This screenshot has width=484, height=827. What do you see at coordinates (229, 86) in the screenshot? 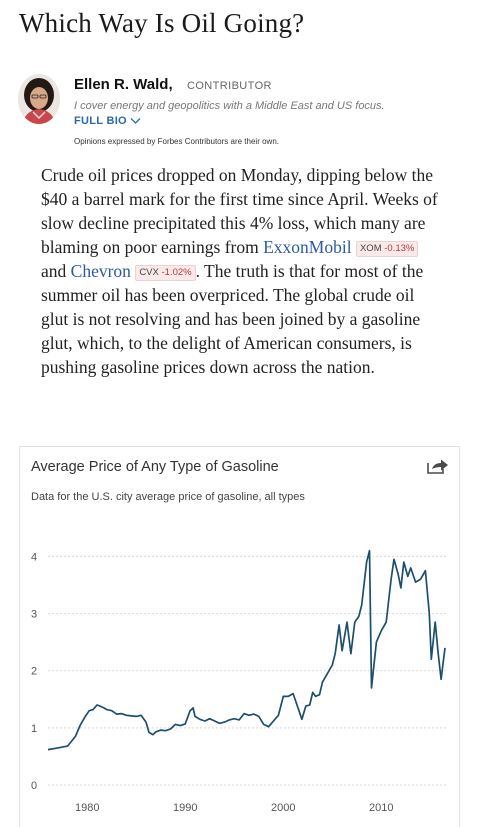
I see `author-role-label: CONTRIBUTOR` at bounding box center [229, 86].